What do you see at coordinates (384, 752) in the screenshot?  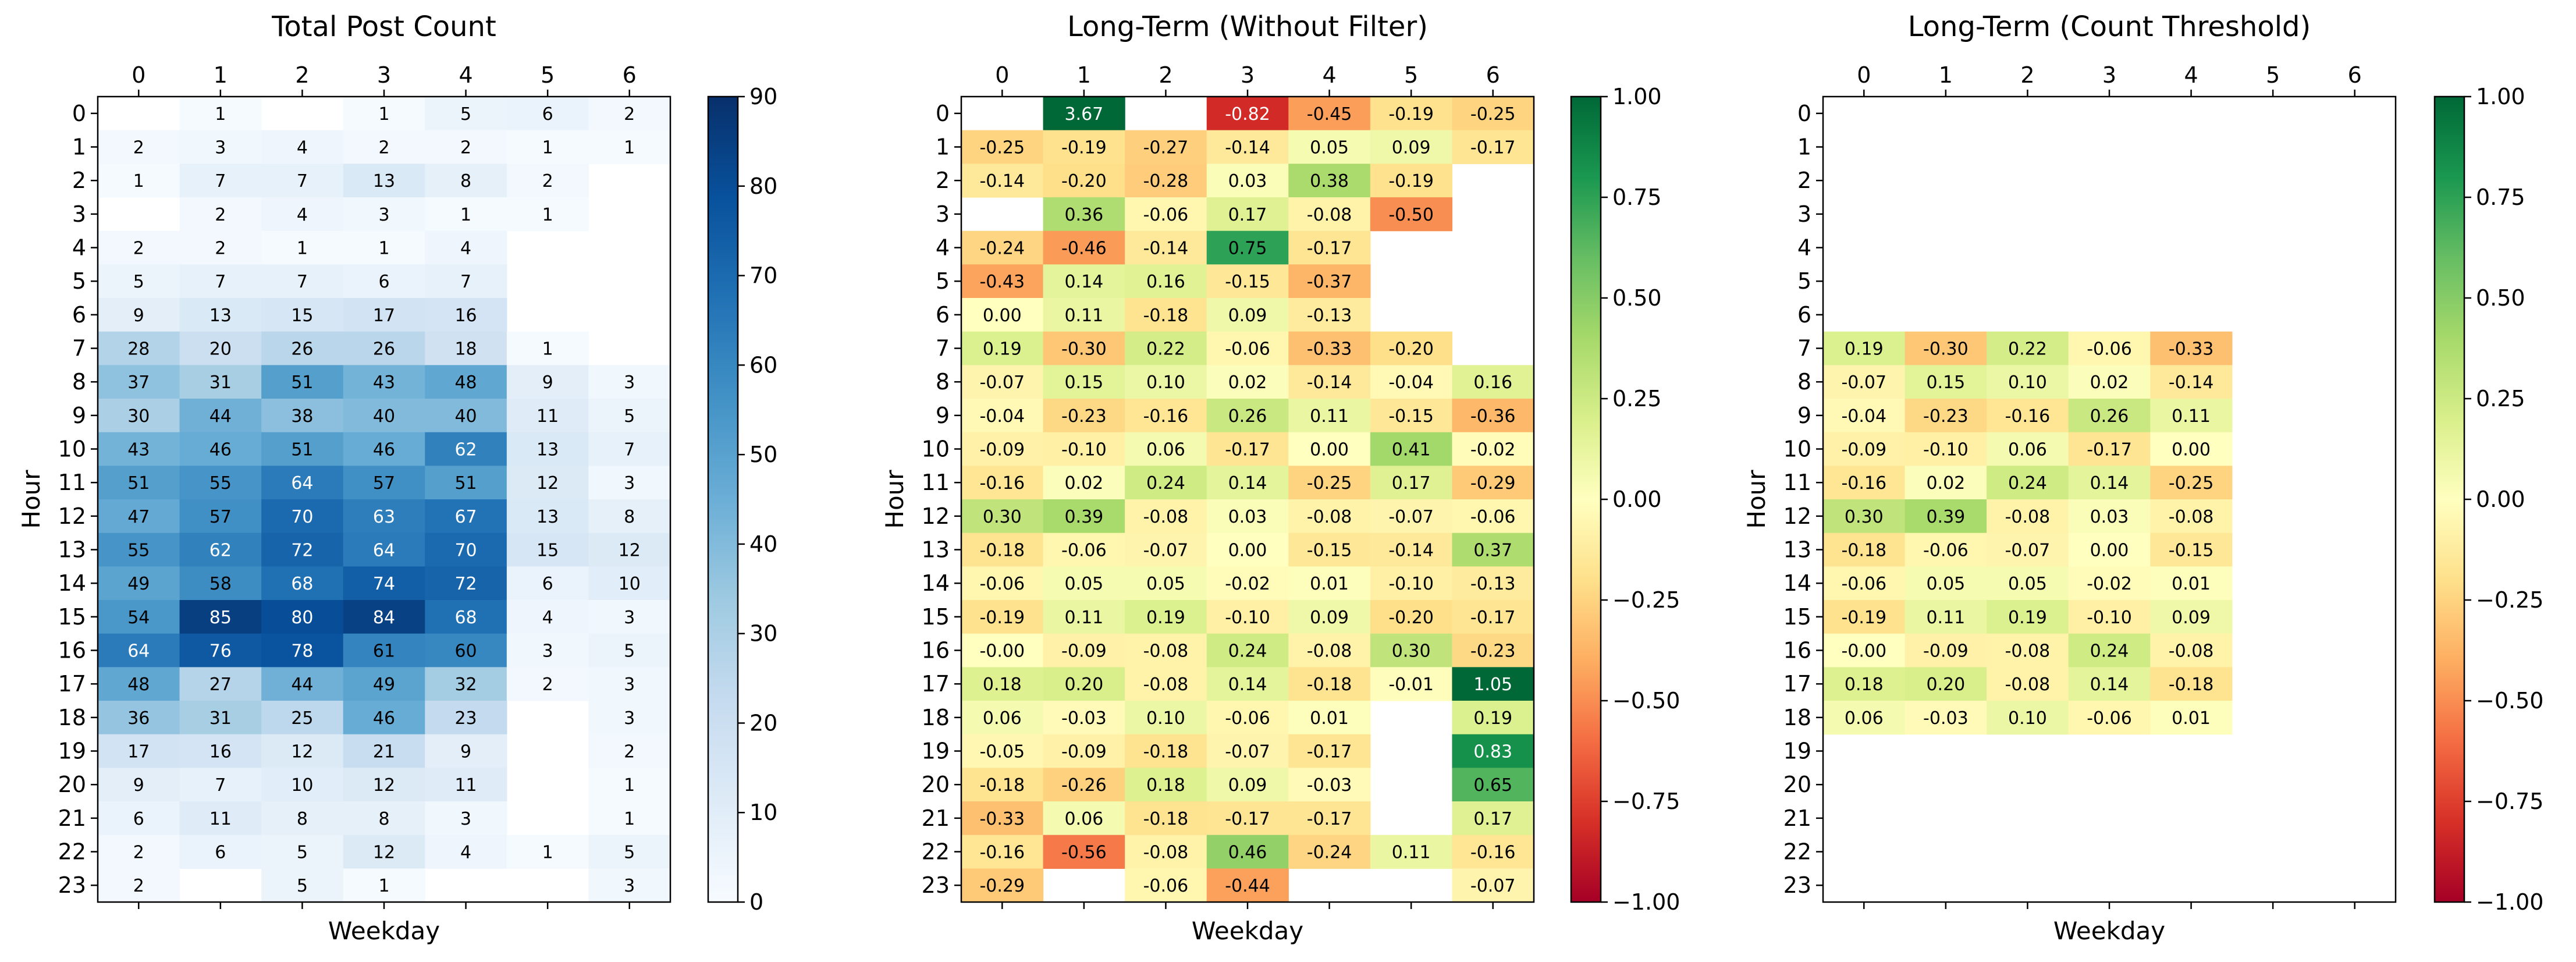 I see `cell-label: 21` at bounding box center [384, 752].